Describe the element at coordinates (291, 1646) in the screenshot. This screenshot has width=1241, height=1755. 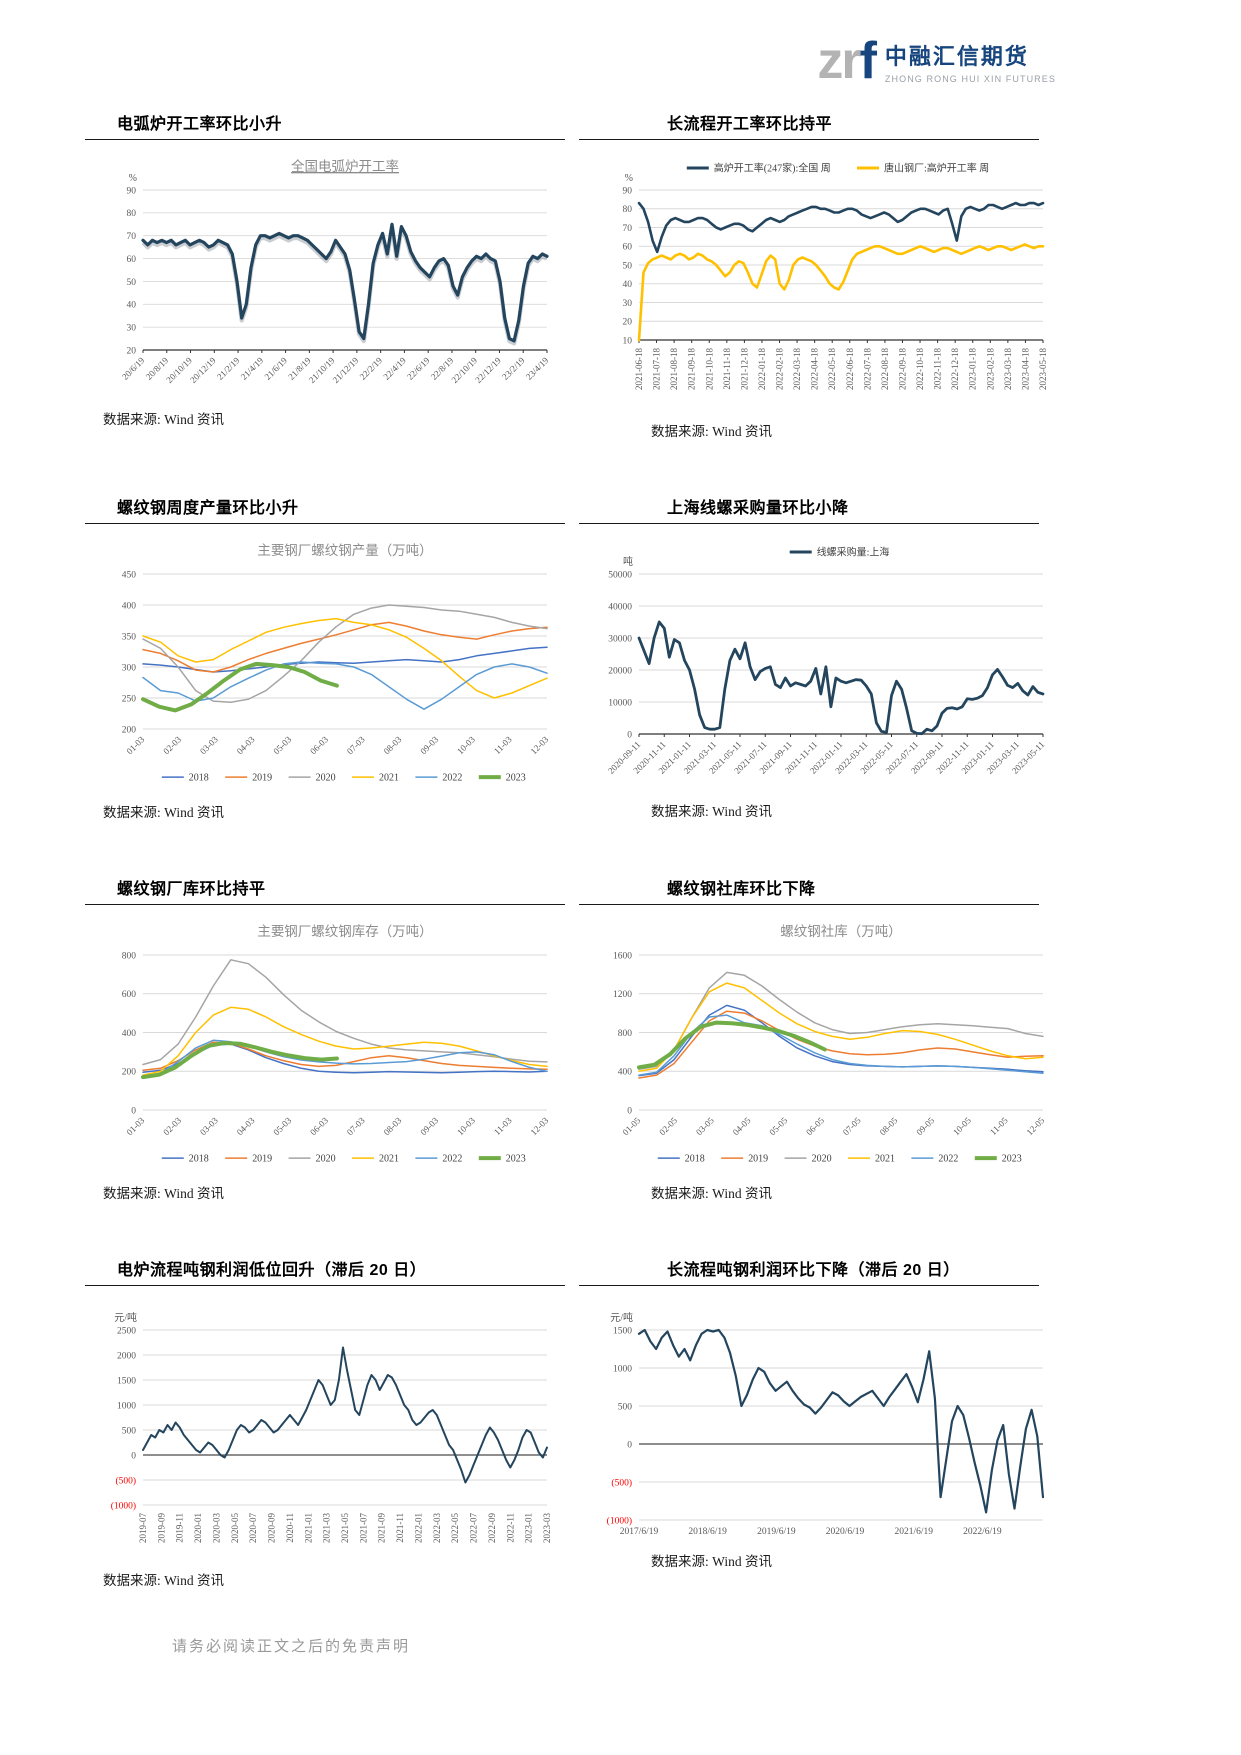
I see `disclaimer: 请务必阅读正文之后的免责声明` at that location.